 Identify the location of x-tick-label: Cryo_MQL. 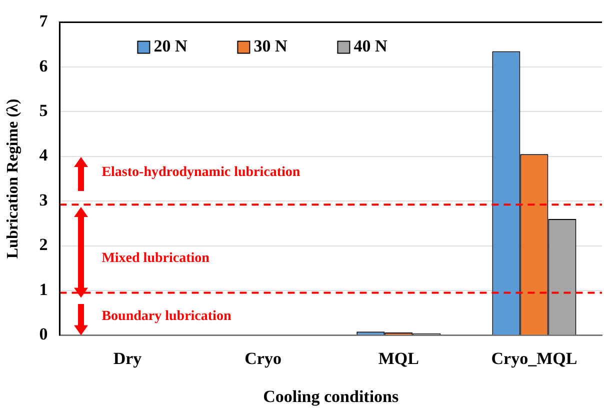
(534, 358).